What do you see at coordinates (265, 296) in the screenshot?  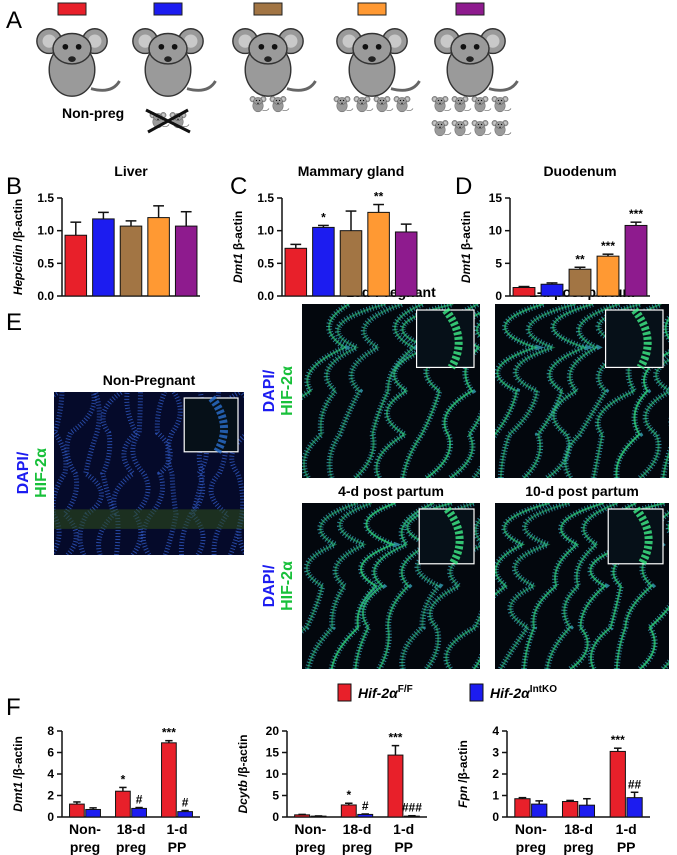 I see `y-tick-label: 0.0` at bounding box center [265, 296].